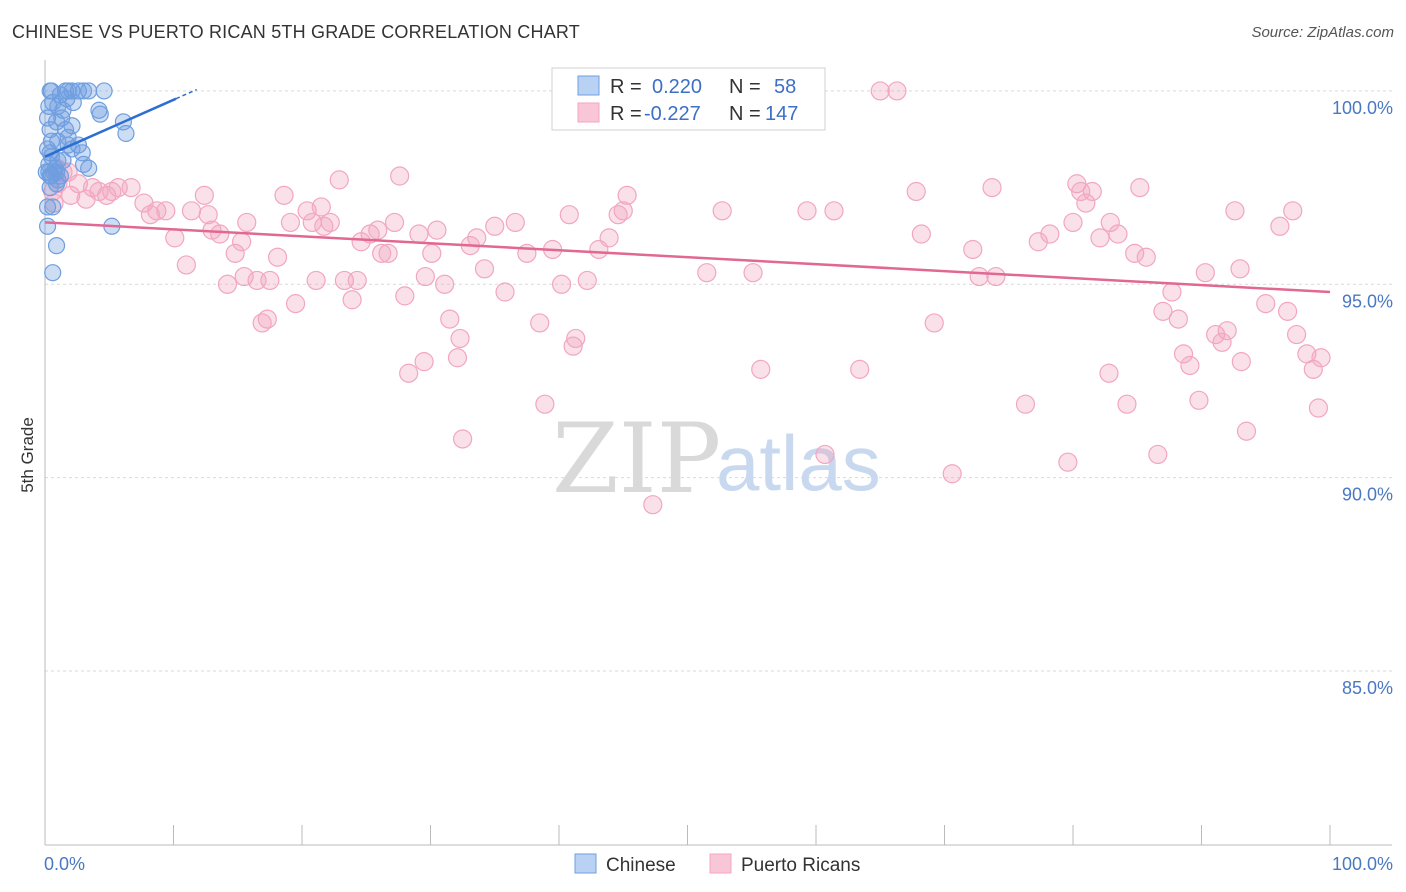 The image size is (1406, 892). I want to click on y-tick-labels: 100.0% 95.0% 90.0% 85.0%, so click(1362, 398).